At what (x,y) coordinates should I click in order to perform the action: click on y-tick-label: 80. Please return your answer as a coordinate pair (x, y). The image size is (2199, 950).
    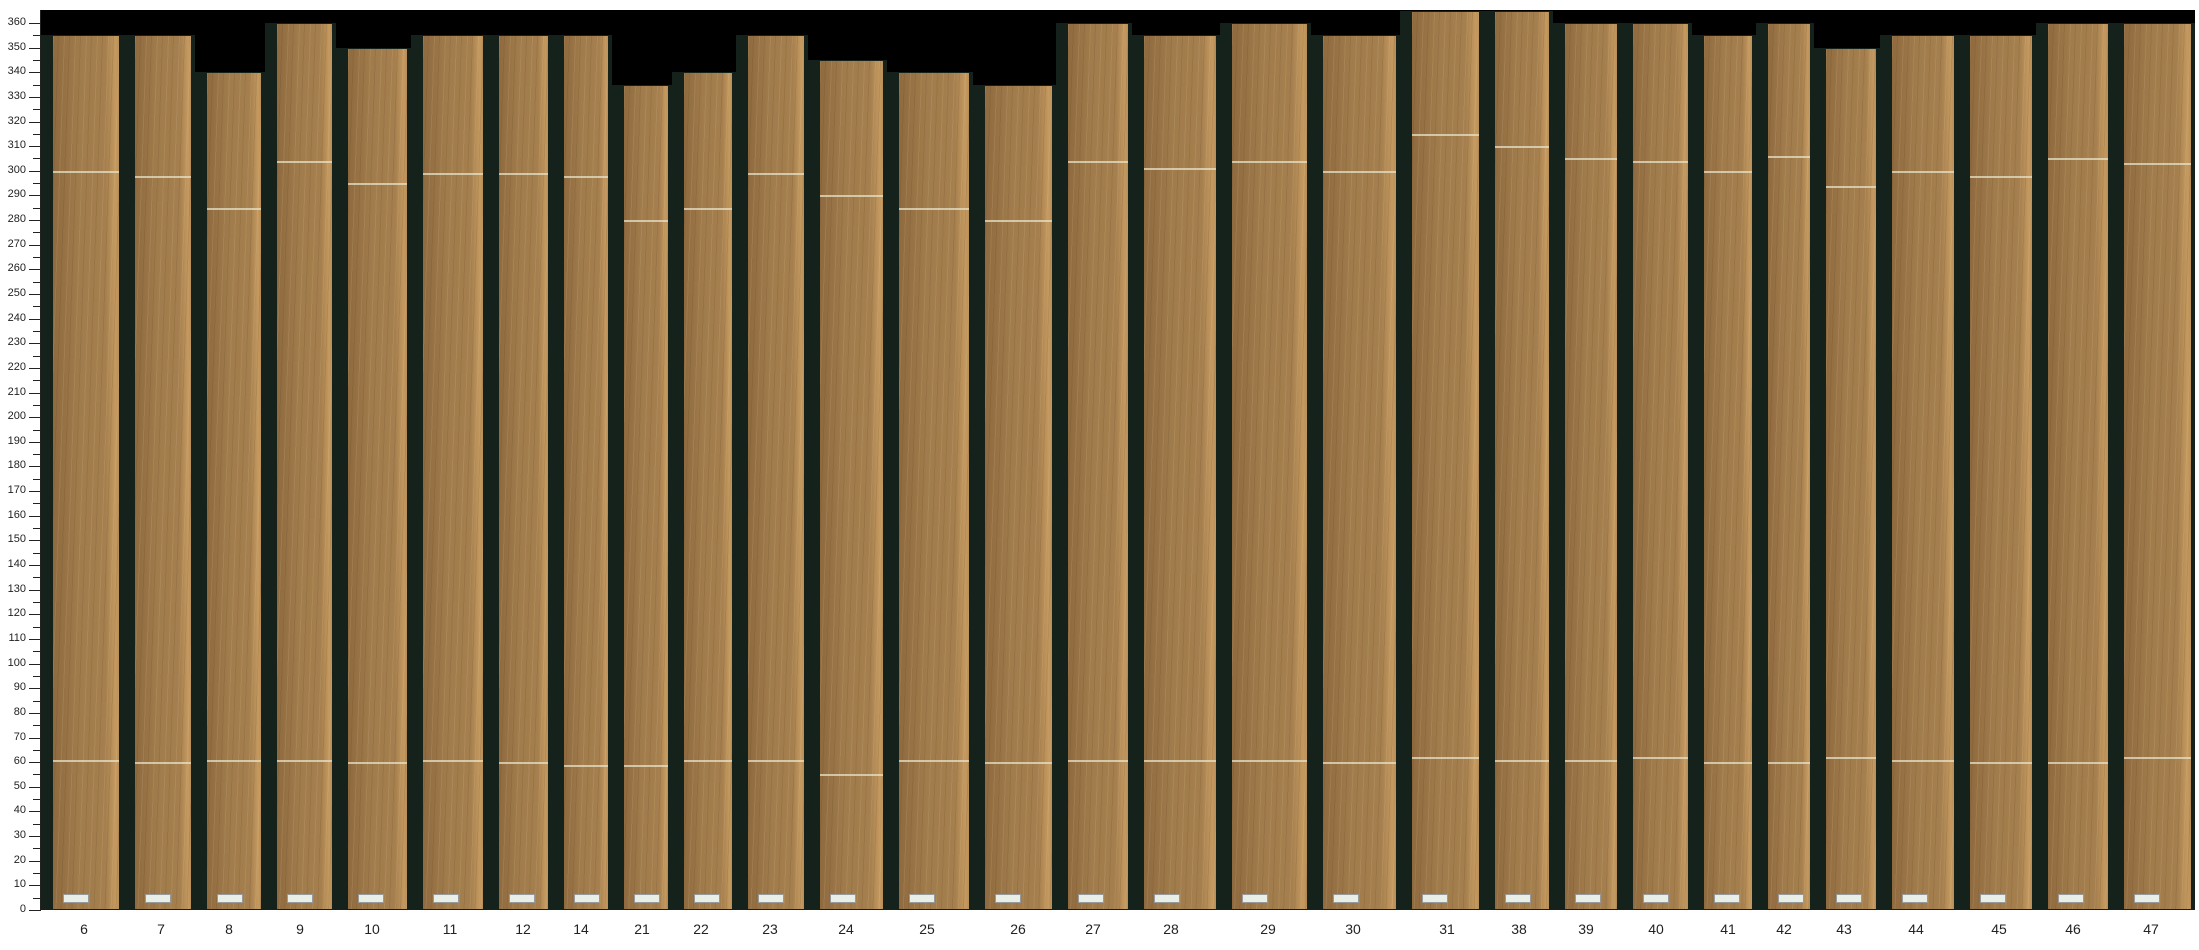
    Looking at the image, I should click on (19, 712).